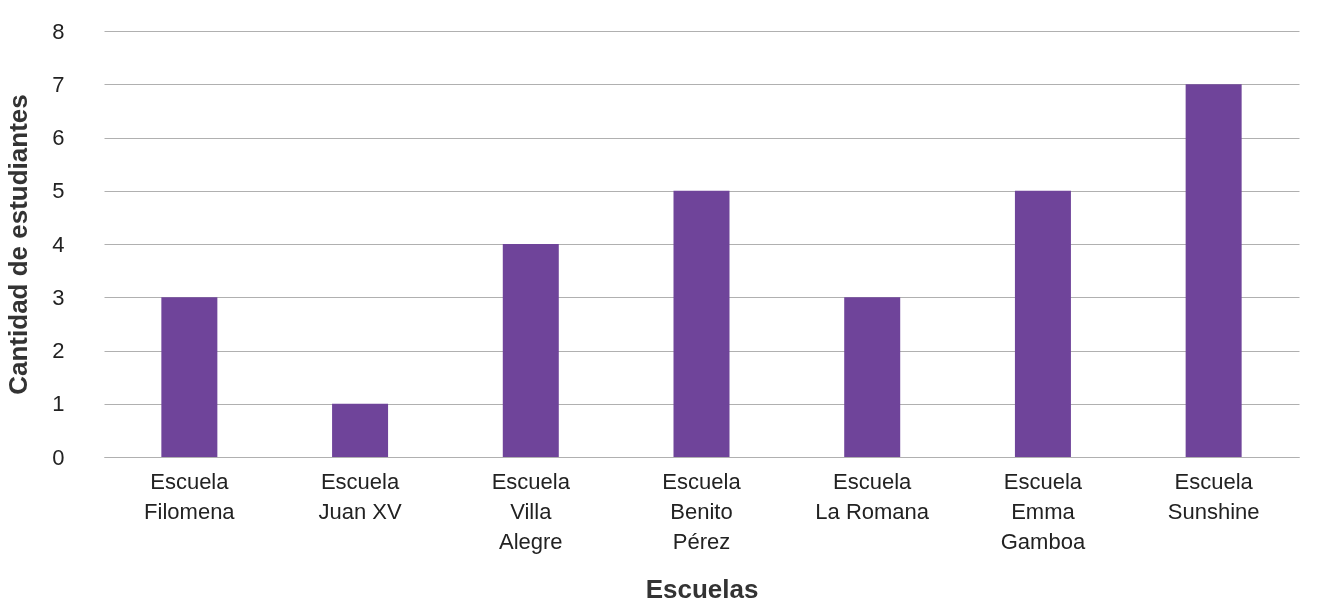 This screenshot has height=615, width=1341. I want to click on x-tick-label: Escuela La Romana, so click(872, 496).